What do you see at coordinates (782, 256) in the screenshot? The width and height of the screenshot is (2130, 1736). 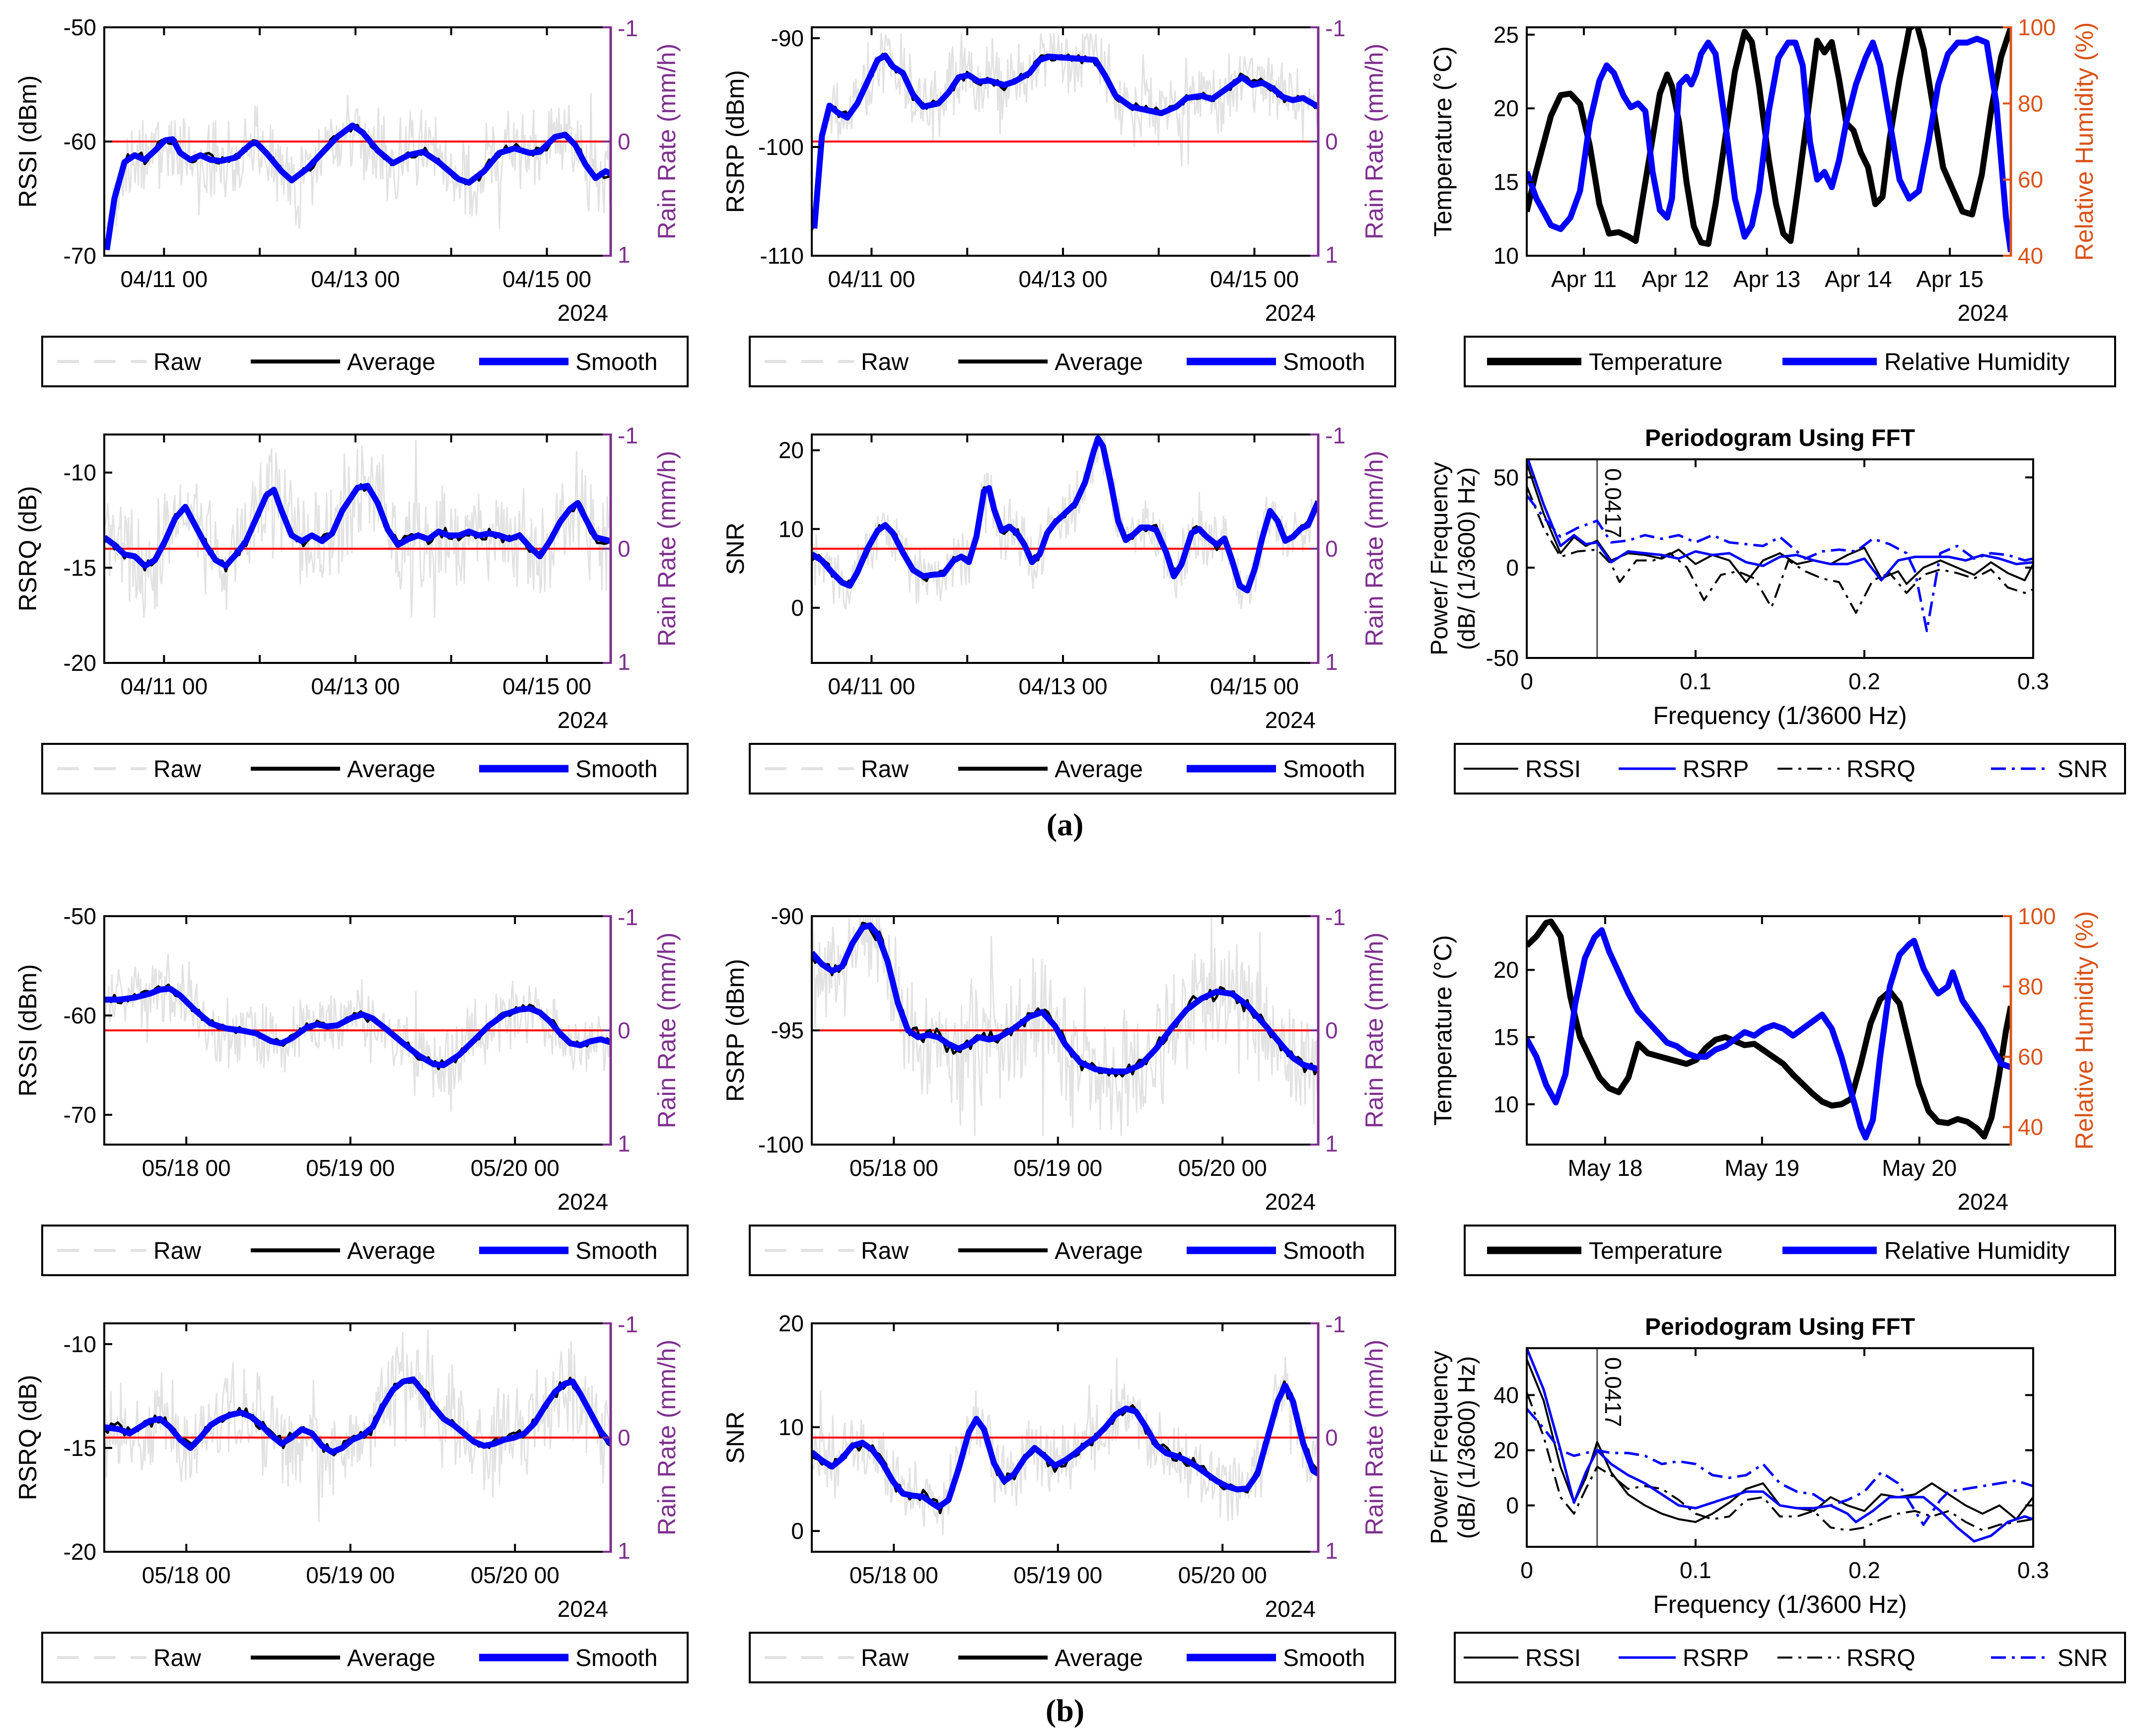 I see `y-tick-label: -110` at bounding box center [782, 256].